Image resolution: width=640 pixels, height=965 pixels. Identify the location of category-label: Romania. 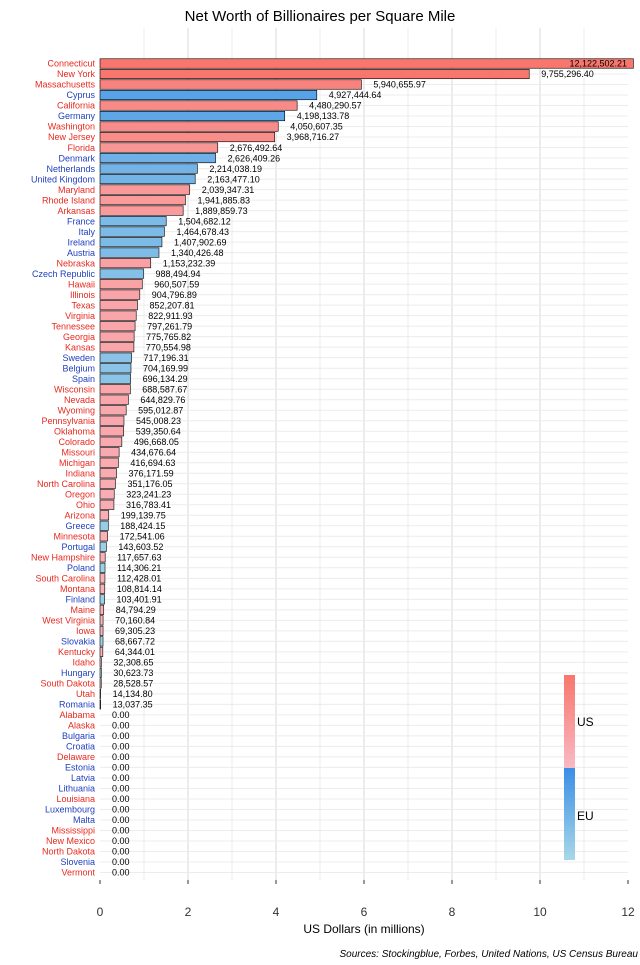
(77, 705).